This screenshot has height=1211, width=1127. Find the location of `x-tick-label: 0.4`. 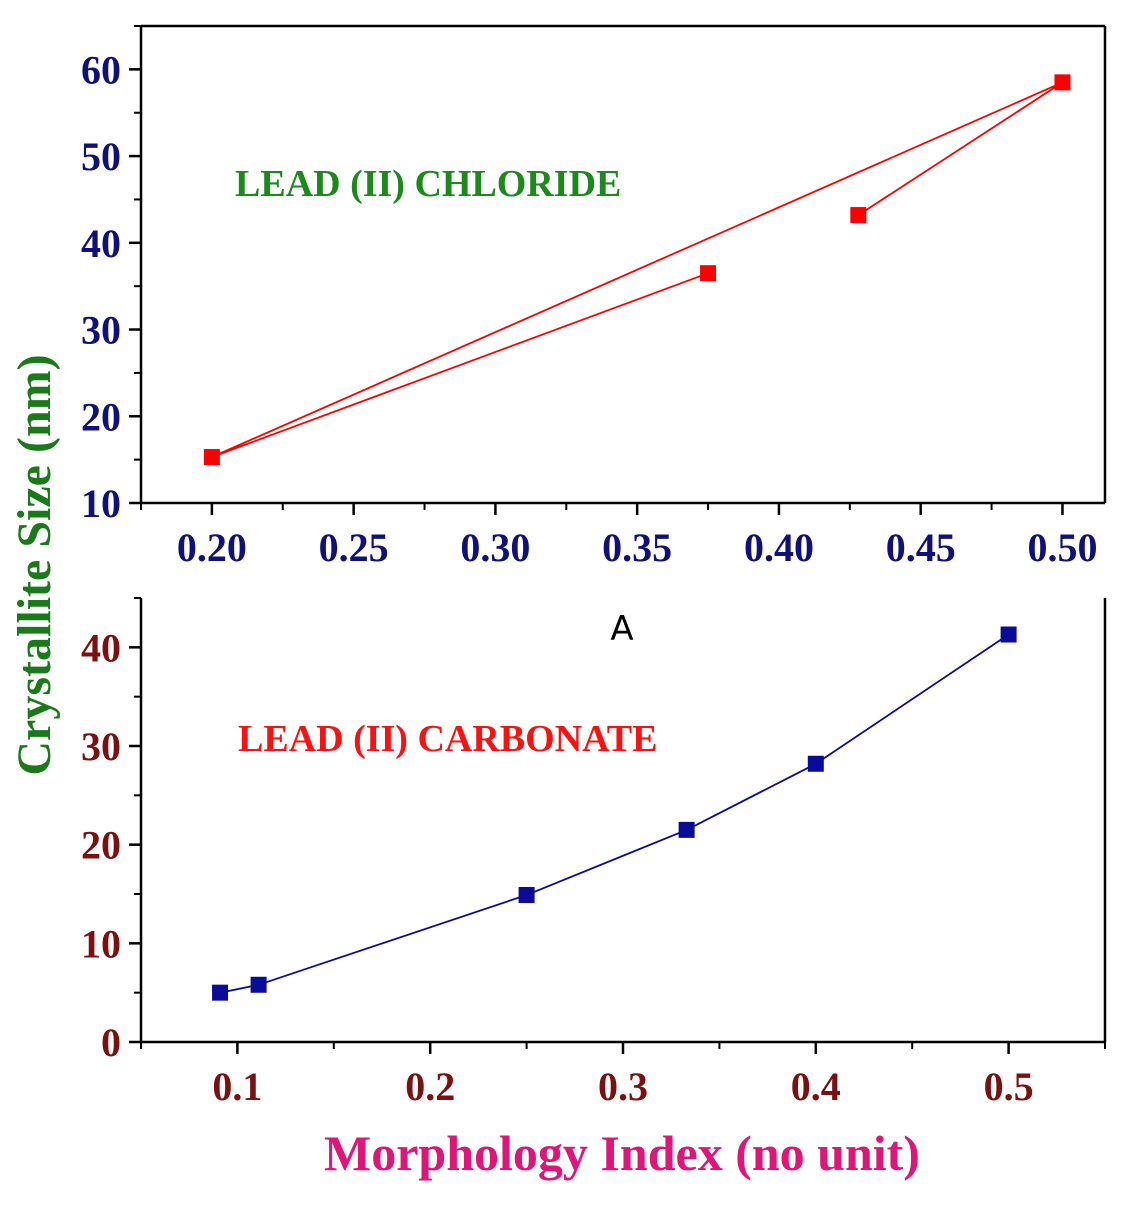

x-tick-label: 0.4 is located at coordinates (816, 1086).